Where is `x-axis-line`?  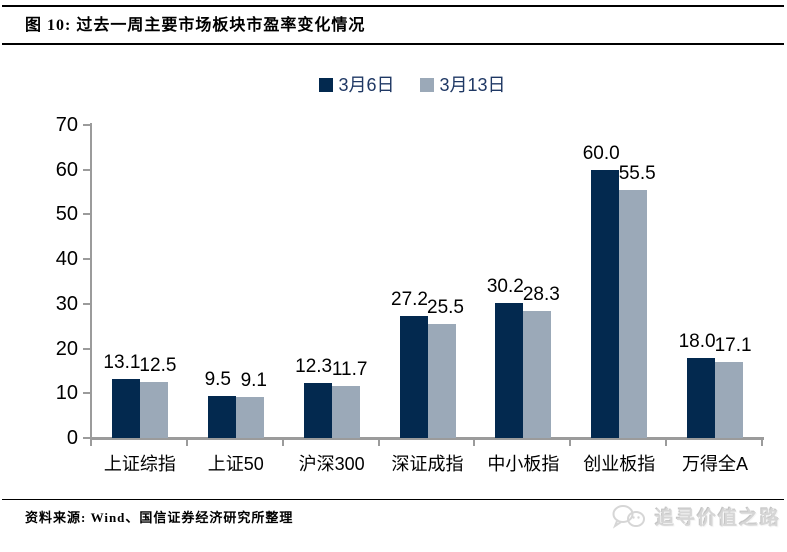 x-axis-line is located at coordinates (427, 438).